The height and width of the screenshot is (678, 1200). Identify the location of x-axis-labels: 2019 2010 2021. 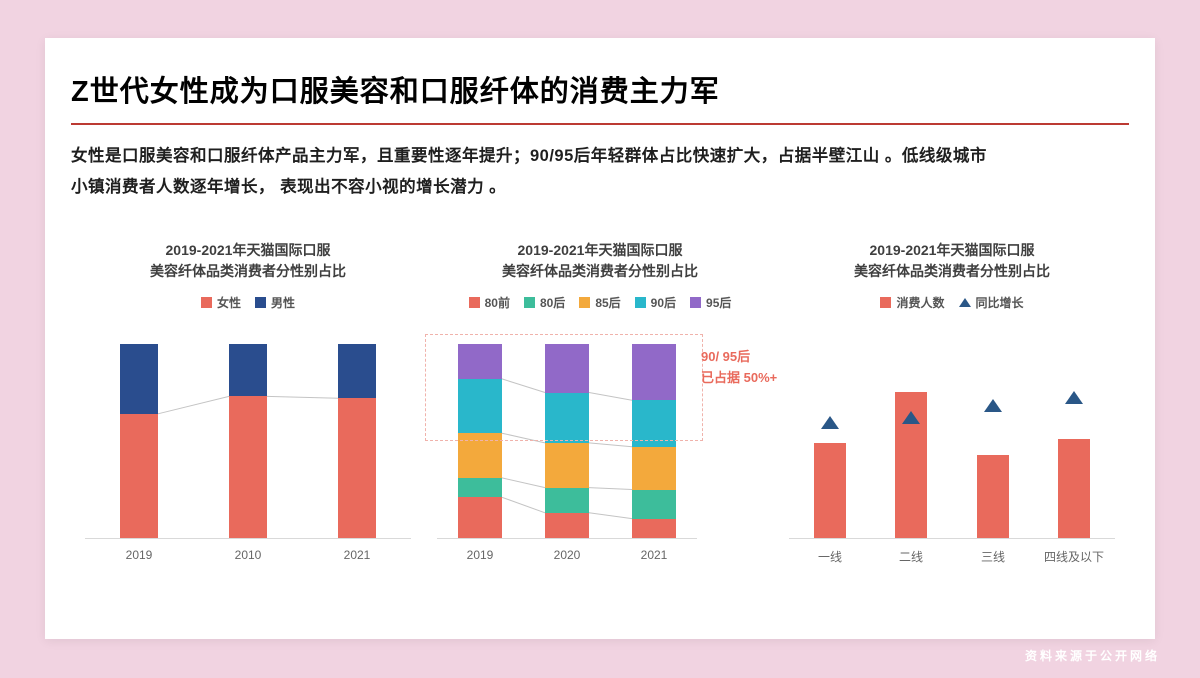
(248, 558).